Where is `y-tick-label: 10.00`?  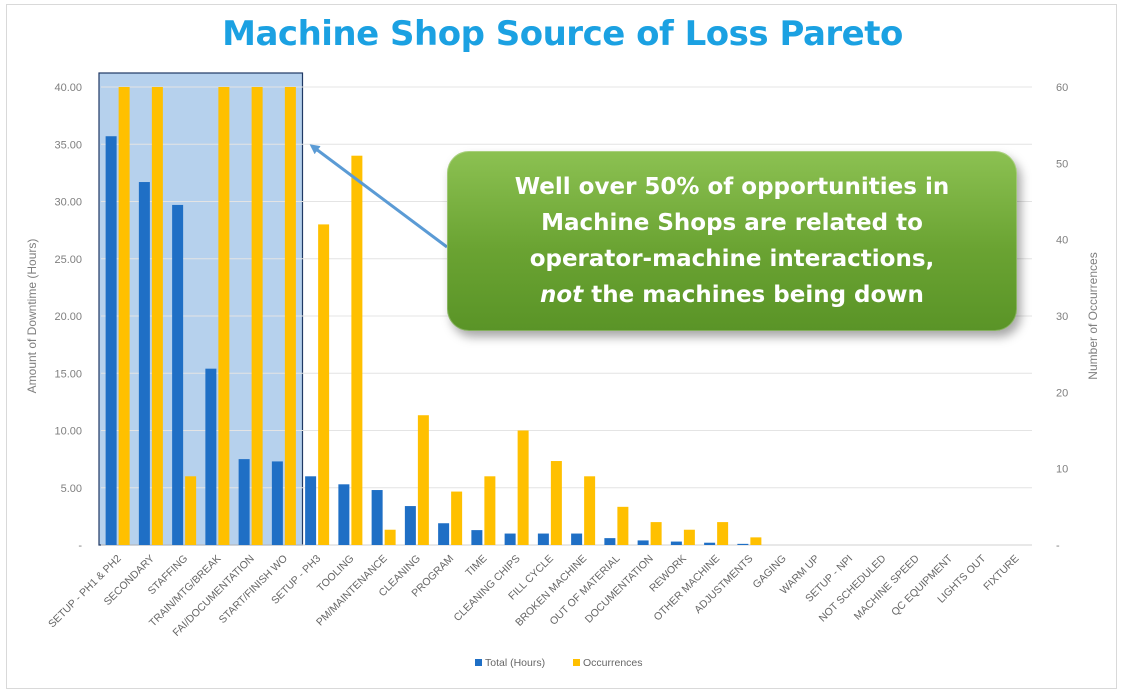
y-tick-label: 10.00 is located at coordinates (68, 432).